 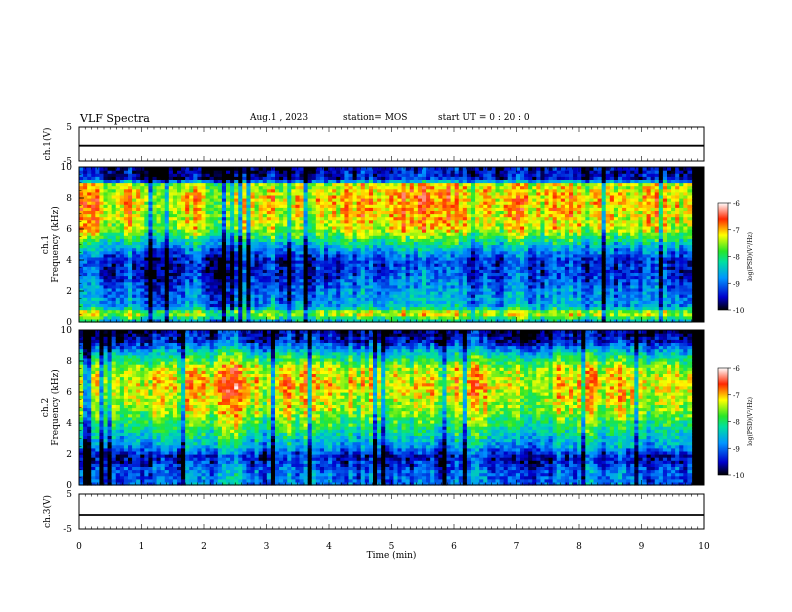 What do you see at coordinates (115, 118) in the screenshot?
I see `figure-title: VLF Spectra` at bounding box center [115, 118].